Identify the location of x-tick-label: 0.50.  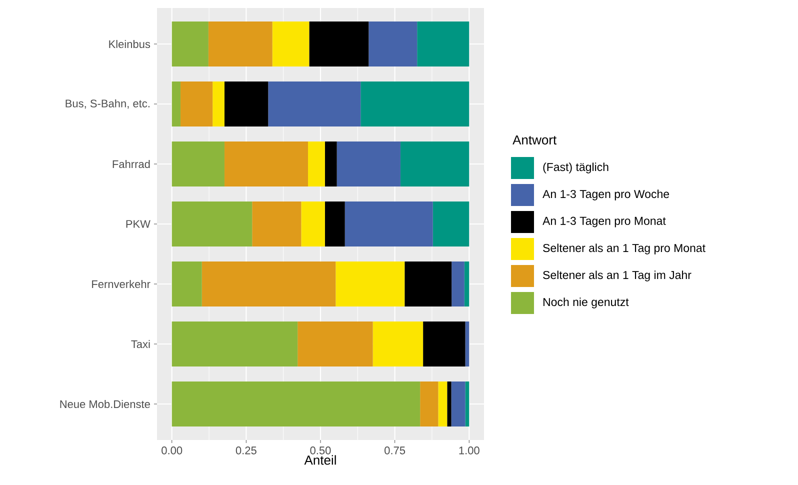
(320, 450).